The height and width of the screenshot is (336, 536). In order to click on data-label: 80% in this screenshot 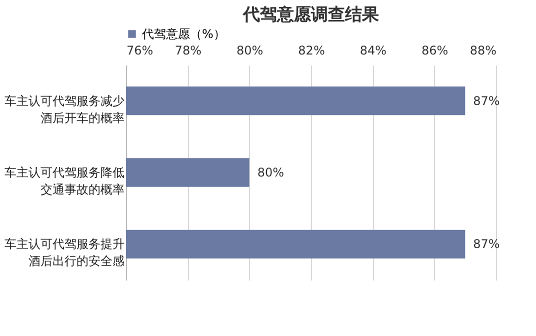, I will do `click(270, 173)`.